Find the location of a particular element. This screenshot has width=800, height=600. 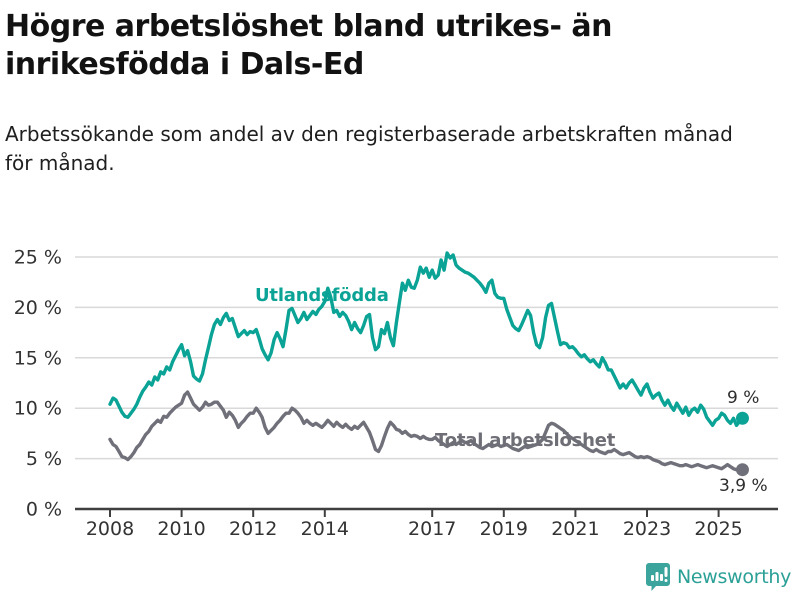

x-axis-tick-label: 2021 is located at coordinates (575, 529).